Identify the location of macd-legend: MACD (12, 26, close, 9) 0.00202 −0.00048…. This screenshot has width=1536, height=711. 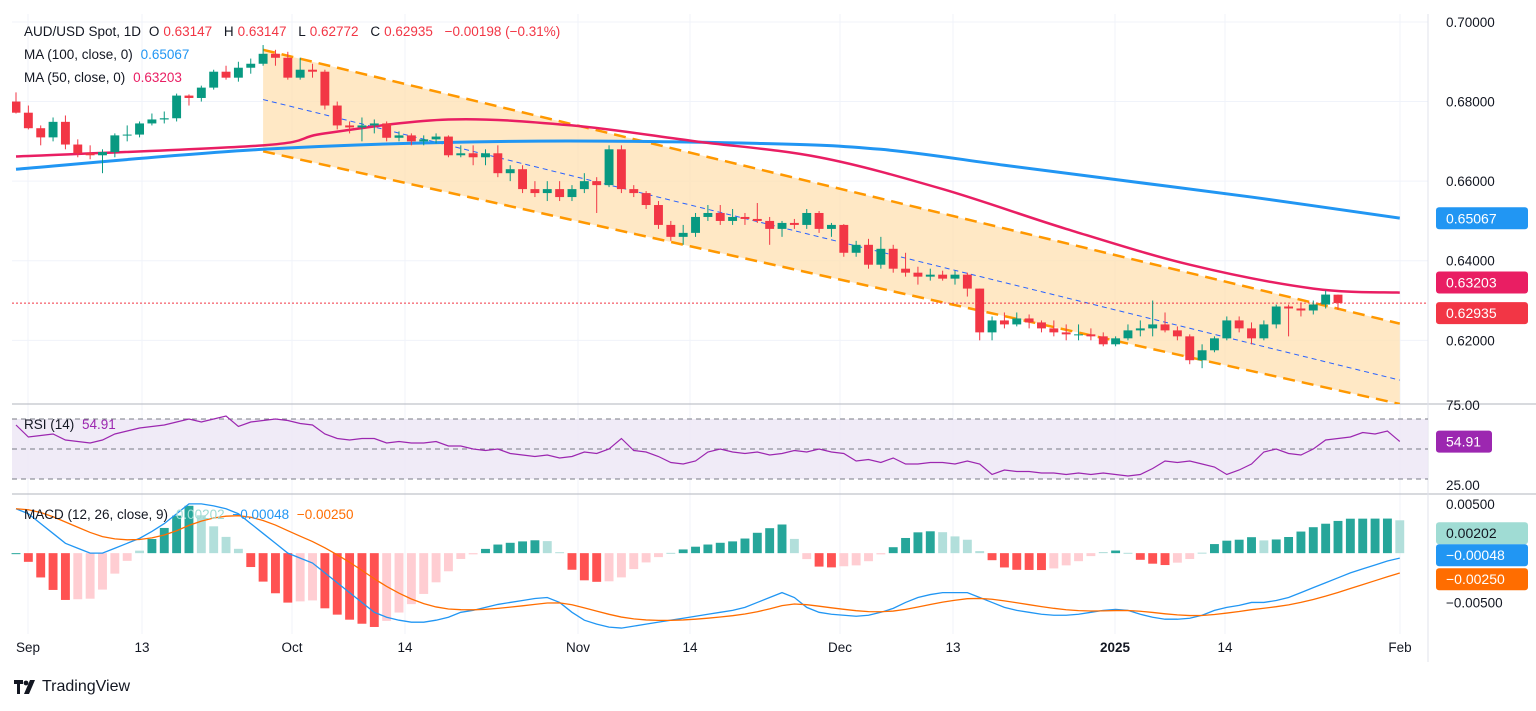
(191, 514).